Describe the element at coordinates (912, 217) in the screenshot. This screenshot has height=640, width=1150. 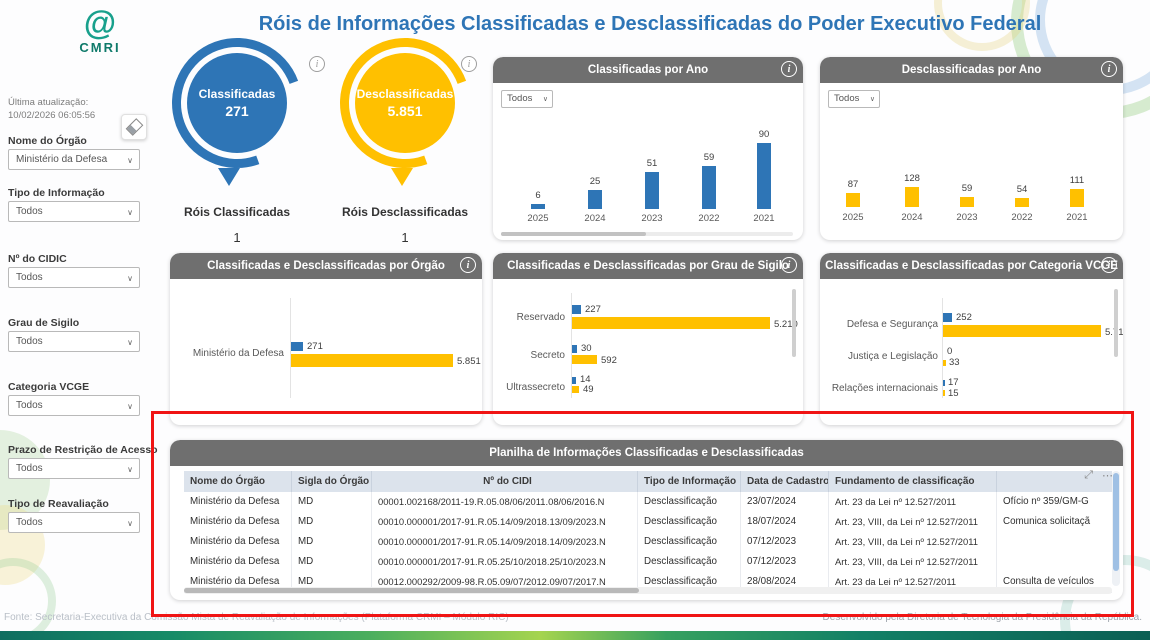
I see `x-tick: 2024` at that location.